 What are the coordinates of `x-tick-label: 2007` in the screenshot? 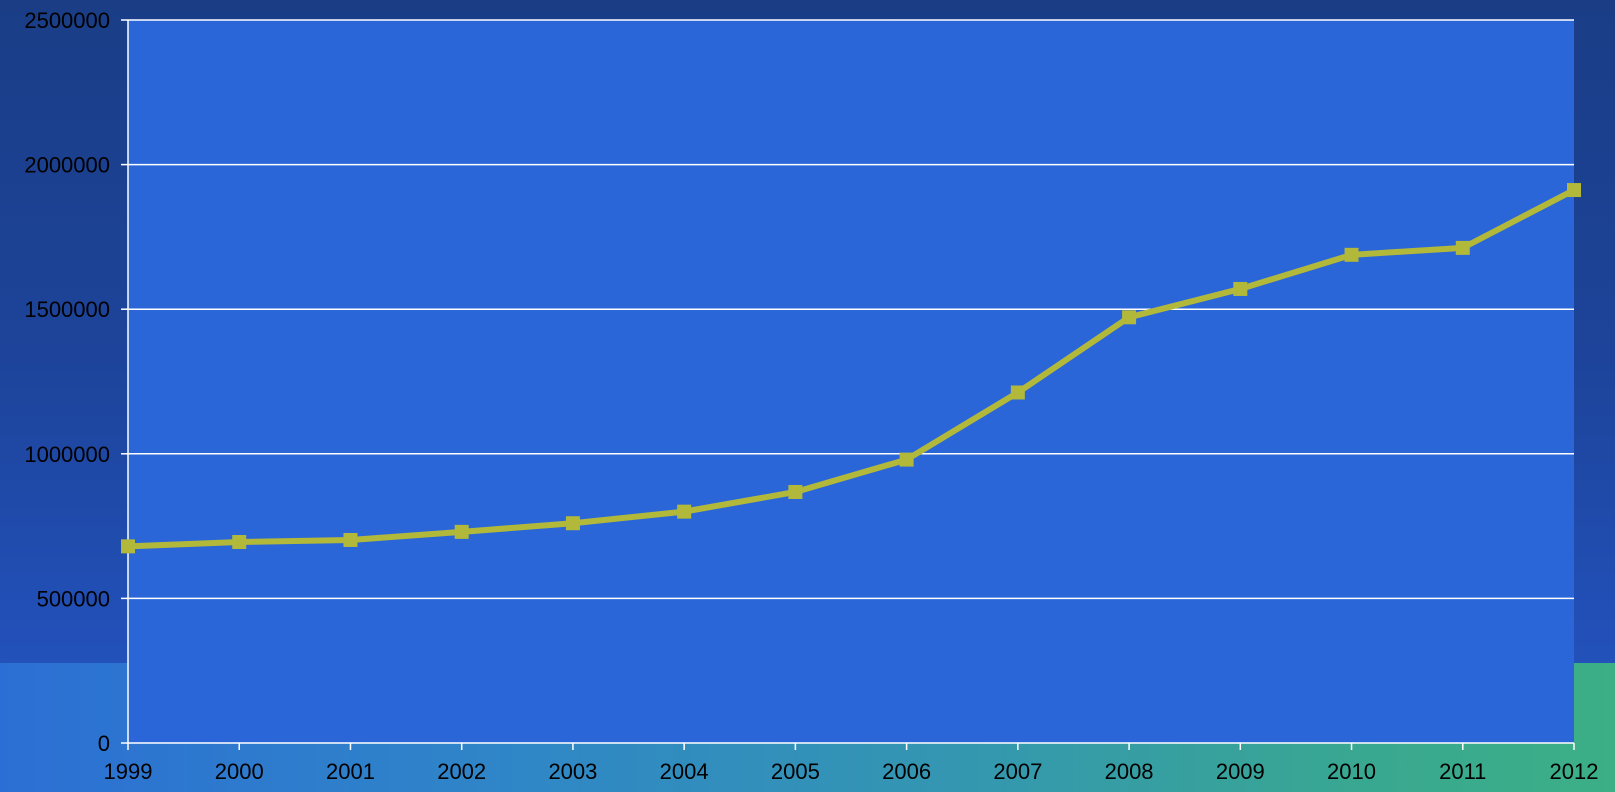 It's located at (1017, 771).